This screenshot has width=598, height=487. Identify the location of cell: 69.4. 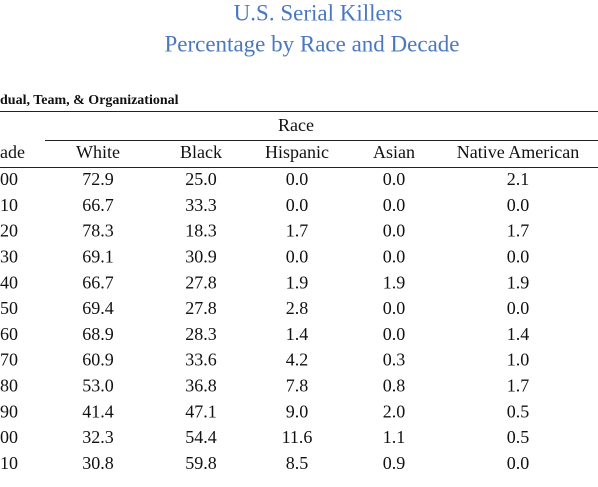
(98, 308).